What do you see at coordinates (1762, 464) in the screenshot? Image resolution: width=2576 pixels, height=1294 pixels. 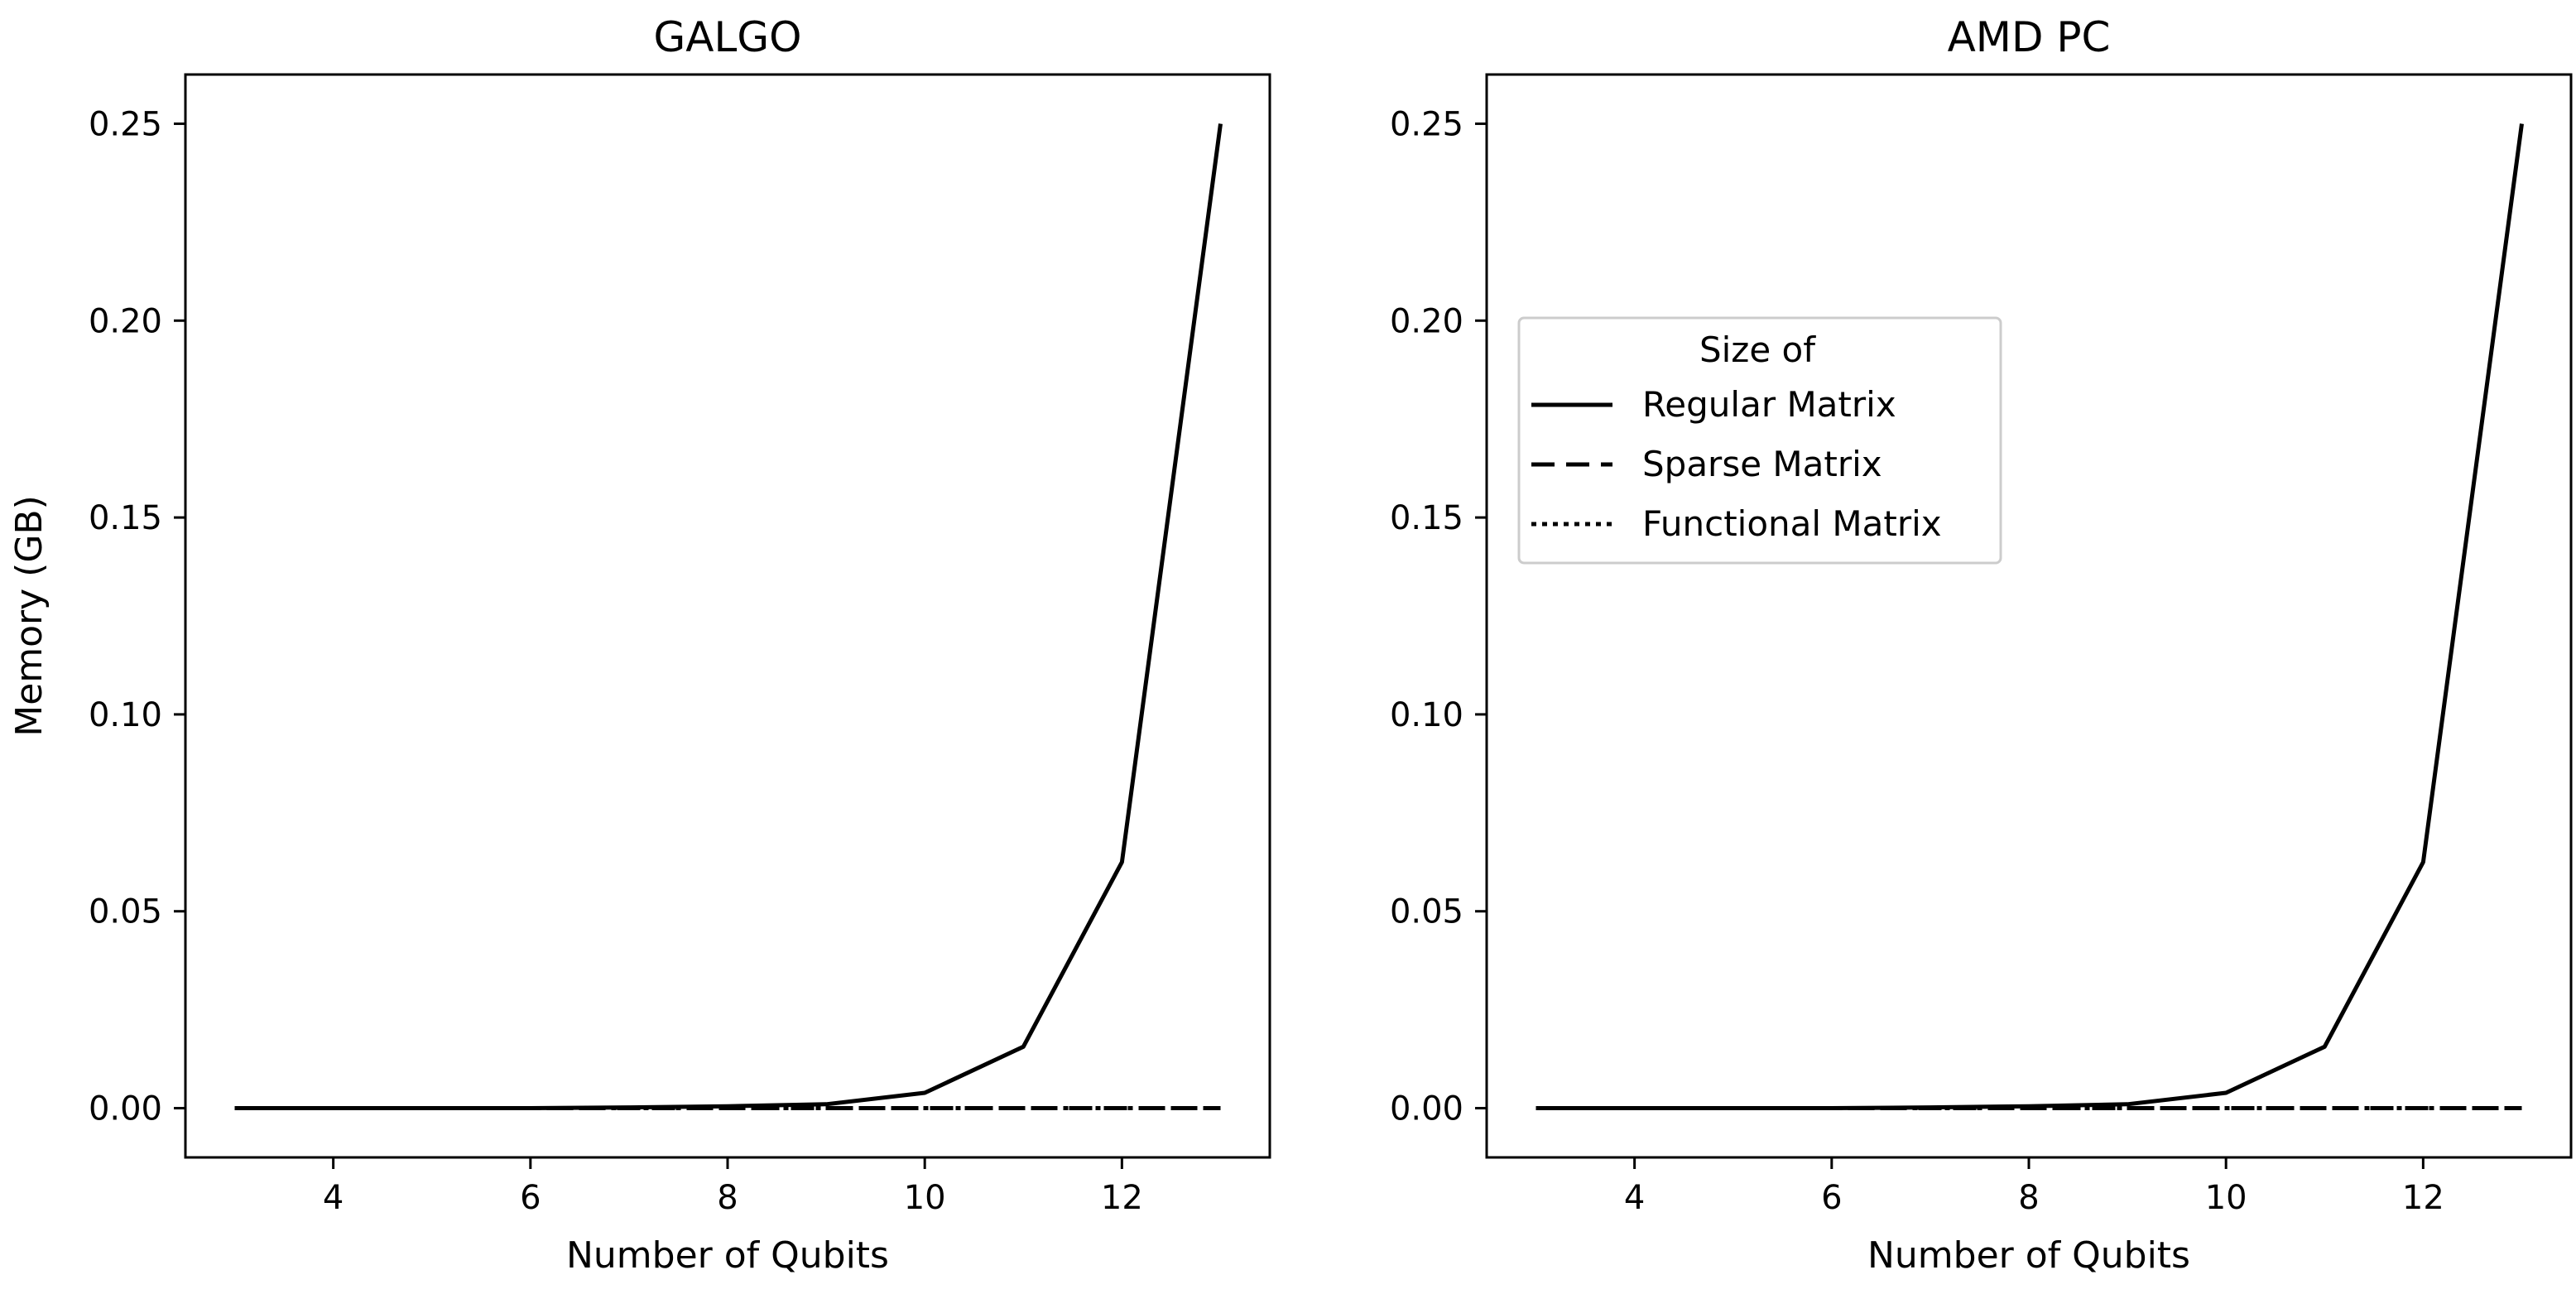 I see `legend-entry-label: Sparse Matrix` at bounding box center [1762, 464].